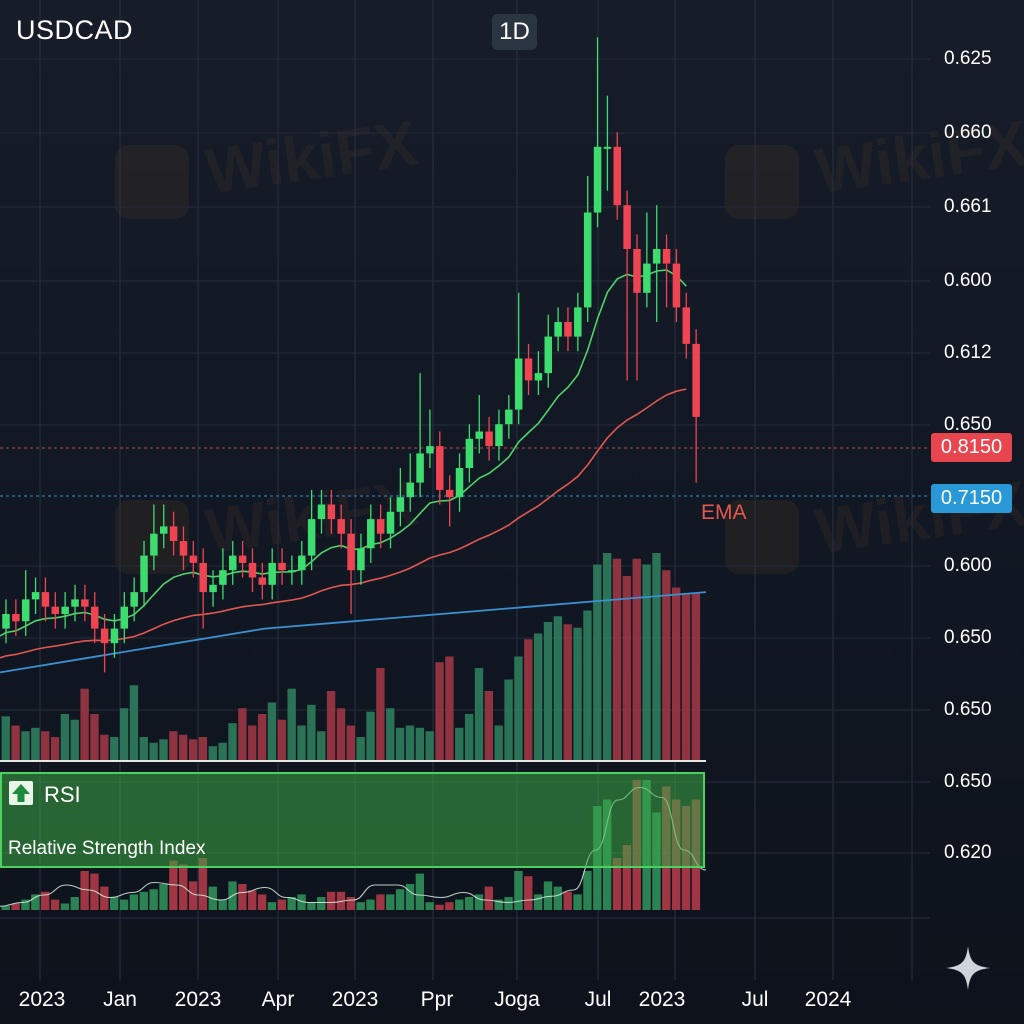 This screenshot has height=1024, width=1024. Describe the element at coordinates (968, 206) in the screenshot. I see `y-tick-label: 0.661` at that location.